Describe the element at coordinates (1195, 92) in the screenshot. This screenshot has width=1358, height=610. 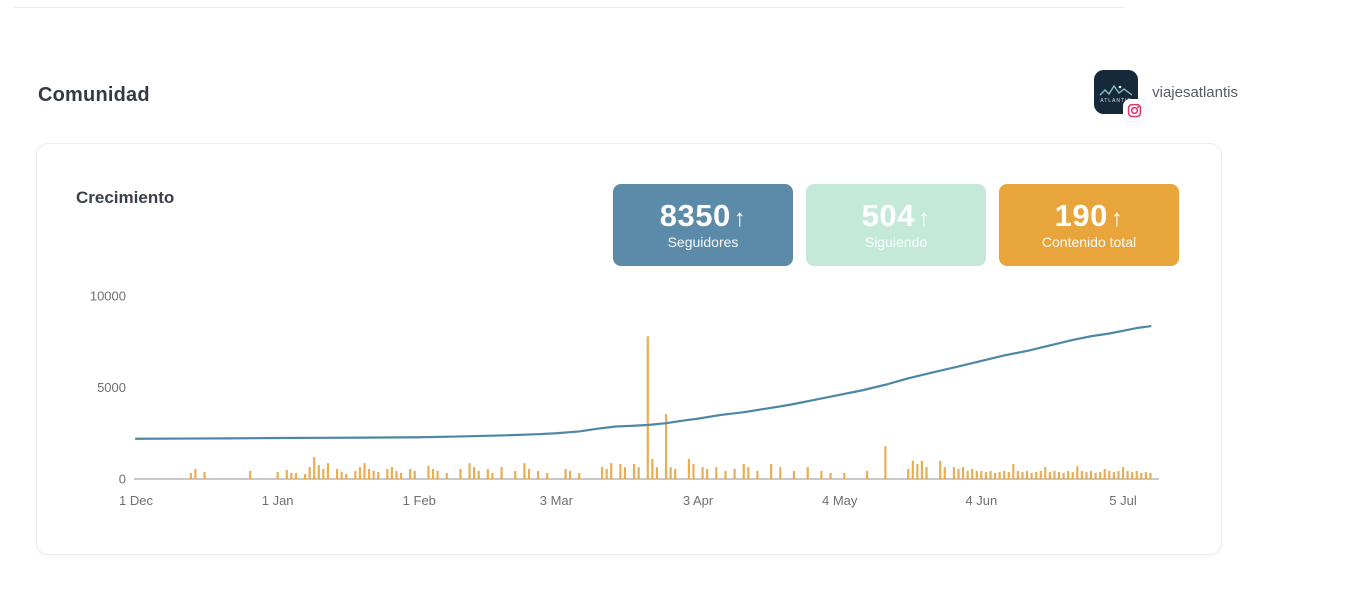
I see `account-name: viajesatlantis` at that location.